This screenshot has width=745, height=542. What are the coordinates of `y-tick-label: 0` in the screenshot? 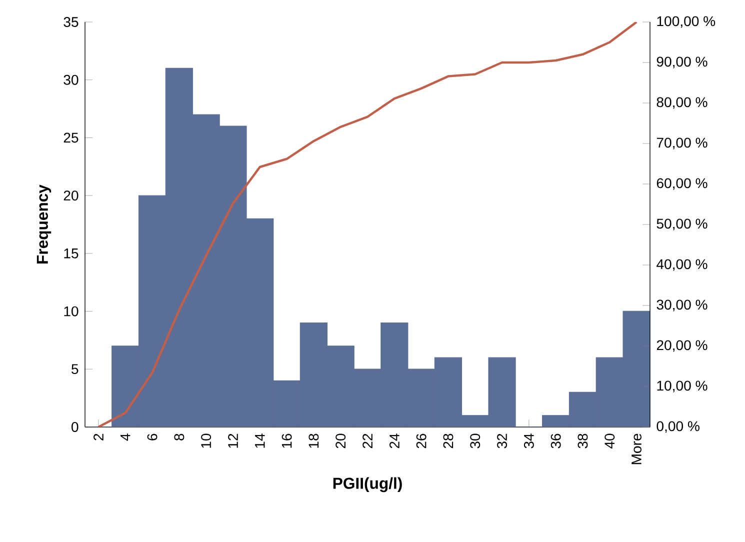 It's located at (75, 427).